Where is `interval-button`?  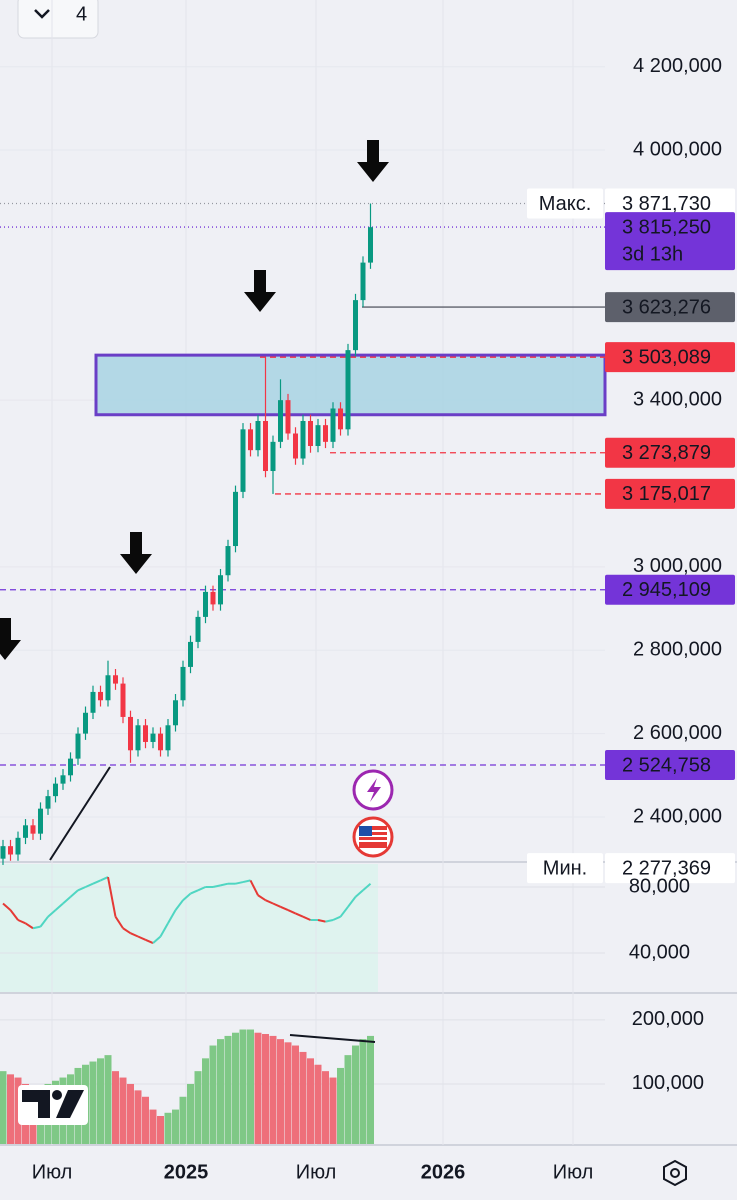
interval-button is located at coordinates (58, 19).